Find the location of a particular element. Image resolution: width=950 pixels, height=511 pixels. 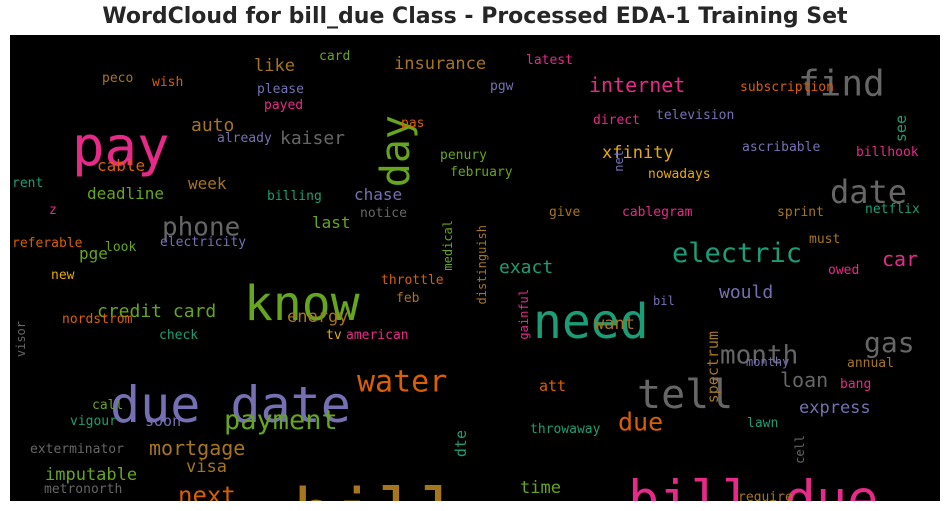

word-due: due is located at coordinates (640, 421).